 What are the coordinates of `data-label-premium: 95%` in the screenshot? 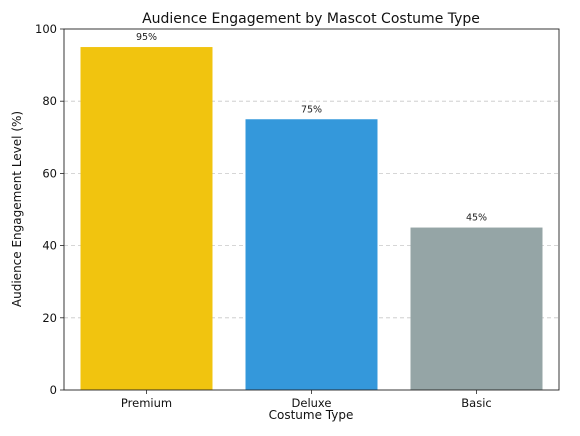 It's located at (146, 37).